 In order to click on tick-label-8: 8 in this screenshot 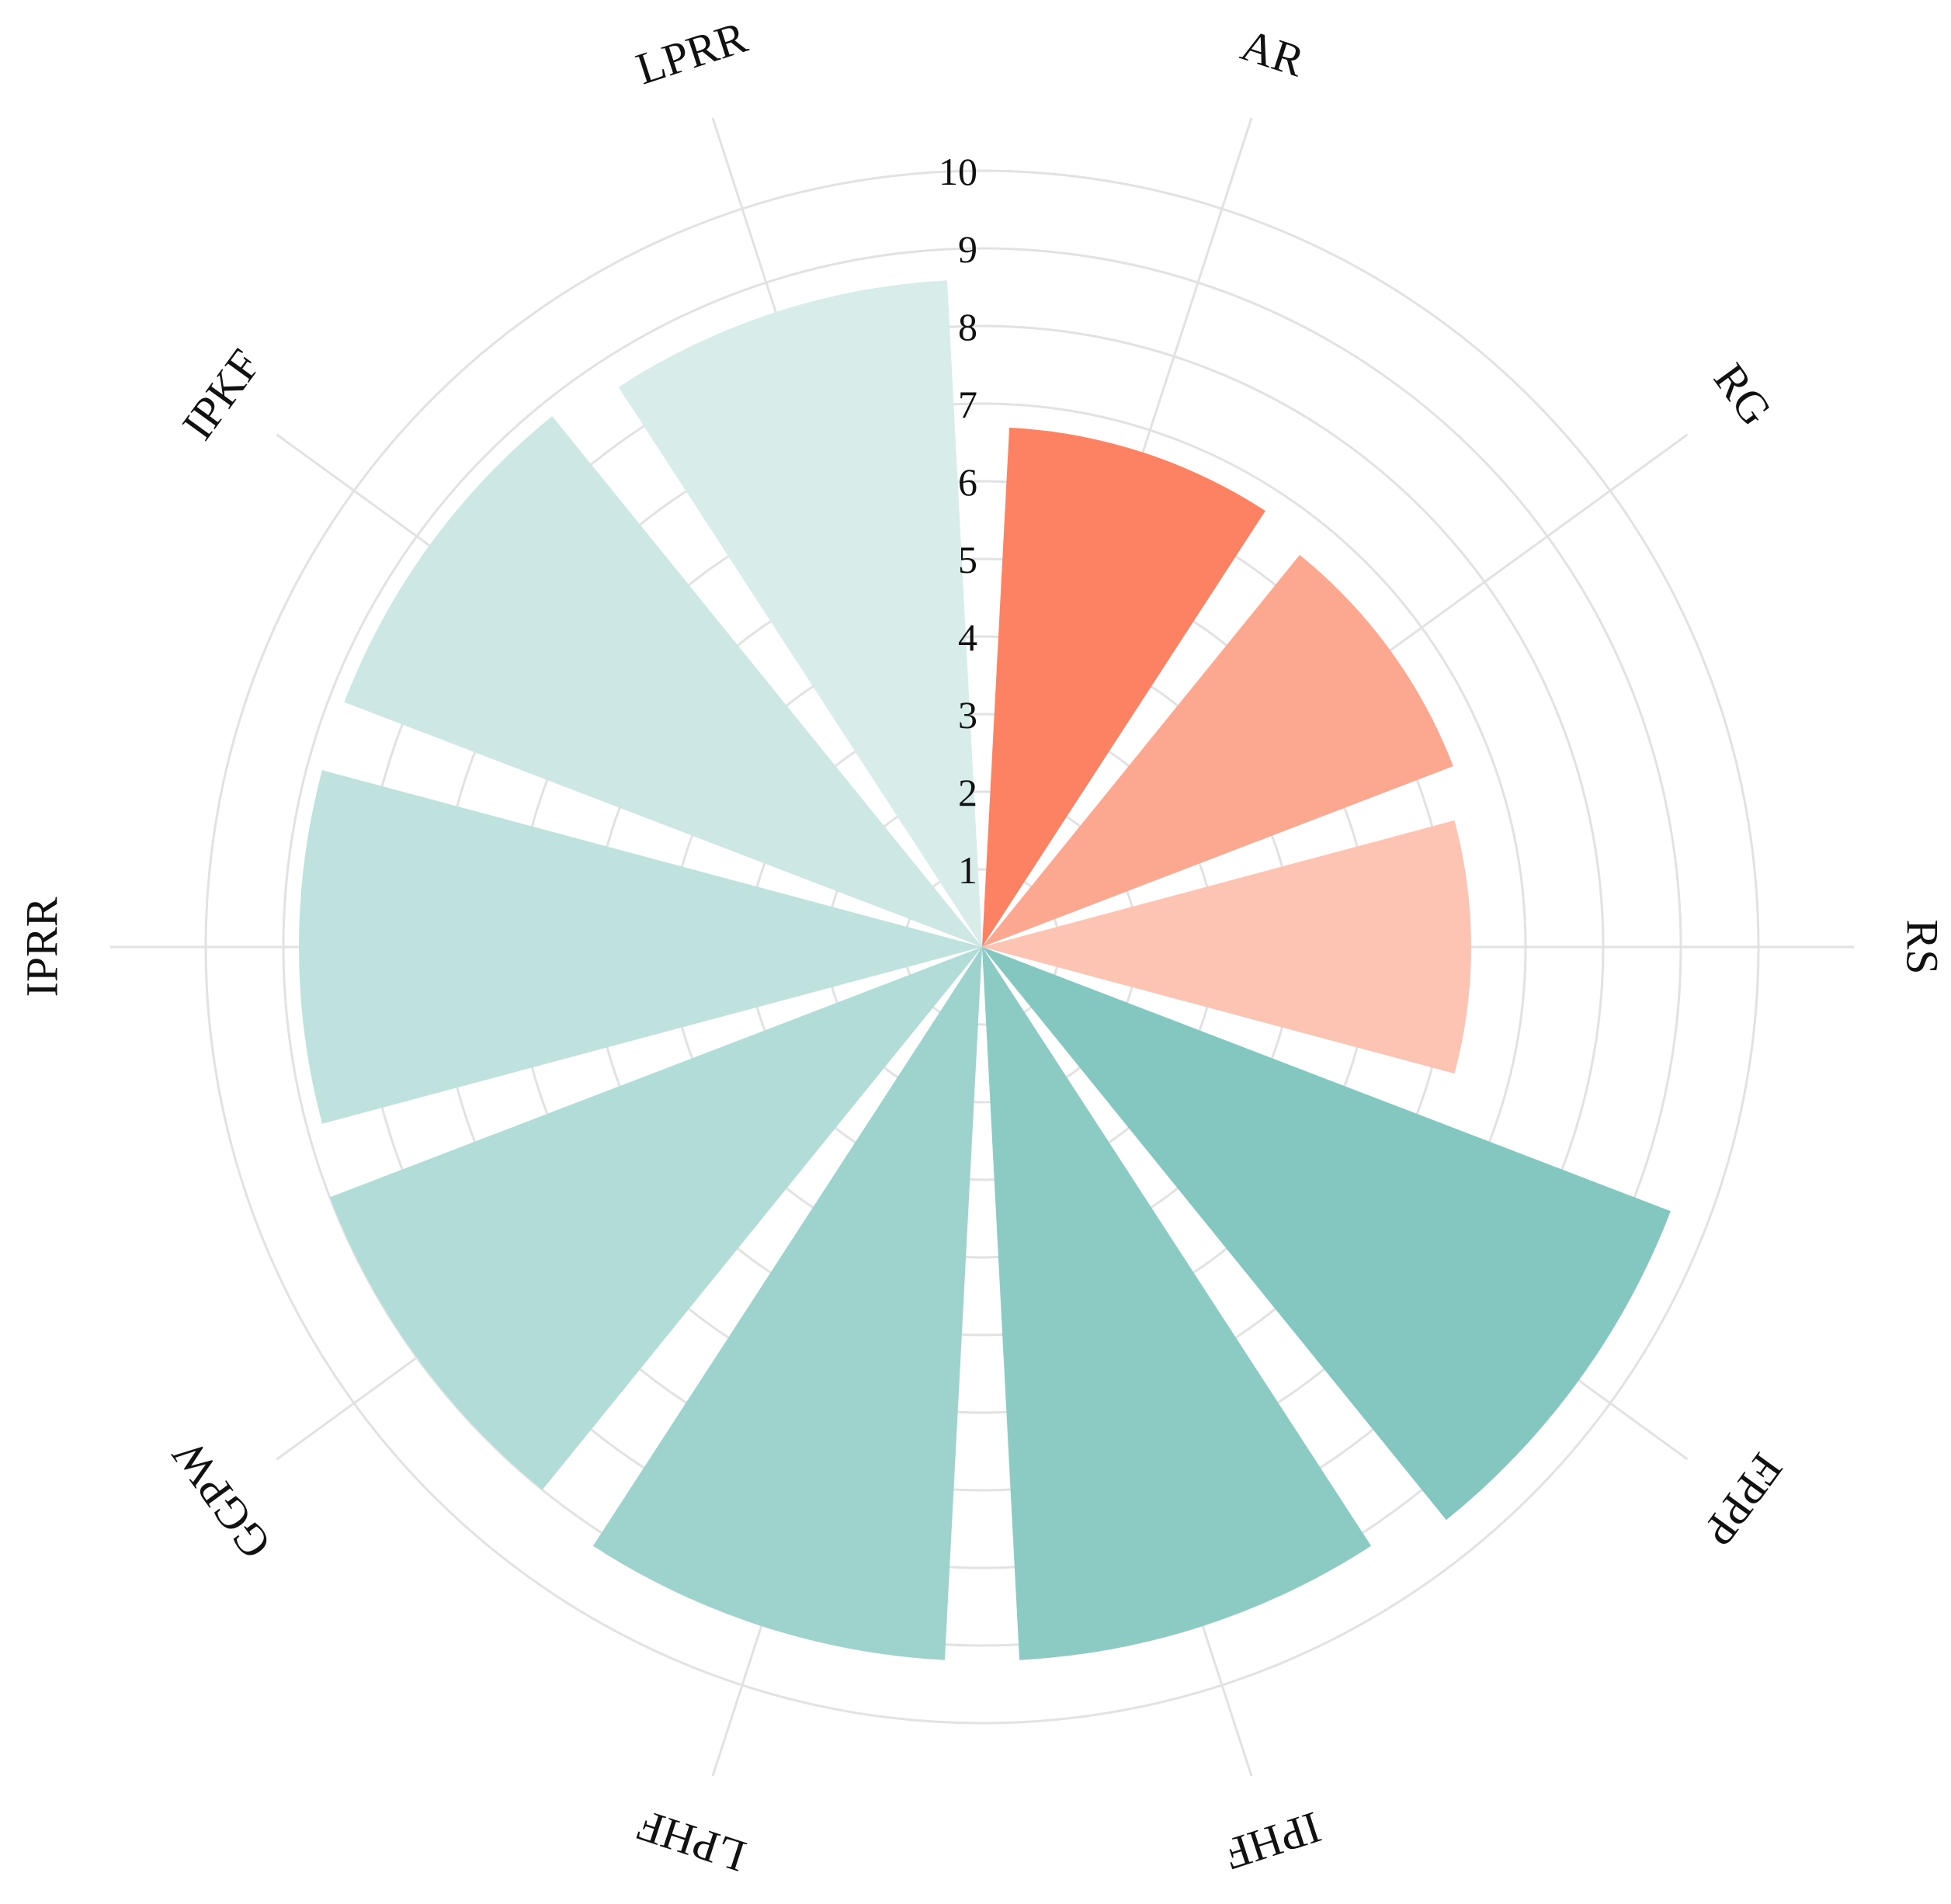, I will do `click(967, 327)`.